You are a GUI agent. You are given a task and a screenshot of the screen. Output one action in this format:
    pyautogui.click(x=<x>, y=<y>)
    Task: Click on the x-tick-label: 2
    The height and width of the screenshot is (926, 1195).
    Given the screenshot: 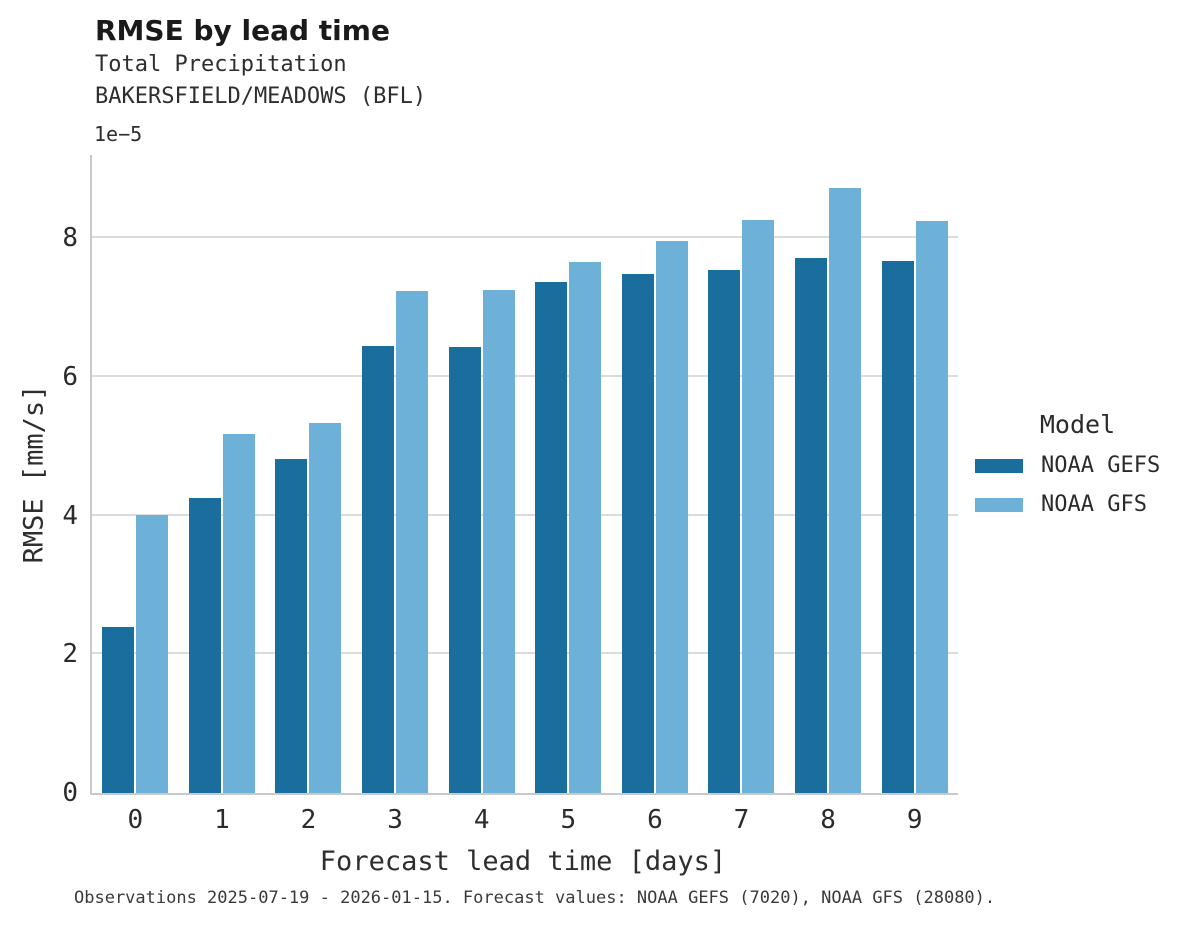 What is the action you would take?
    pyautogui.click(x=308, y=820)
    